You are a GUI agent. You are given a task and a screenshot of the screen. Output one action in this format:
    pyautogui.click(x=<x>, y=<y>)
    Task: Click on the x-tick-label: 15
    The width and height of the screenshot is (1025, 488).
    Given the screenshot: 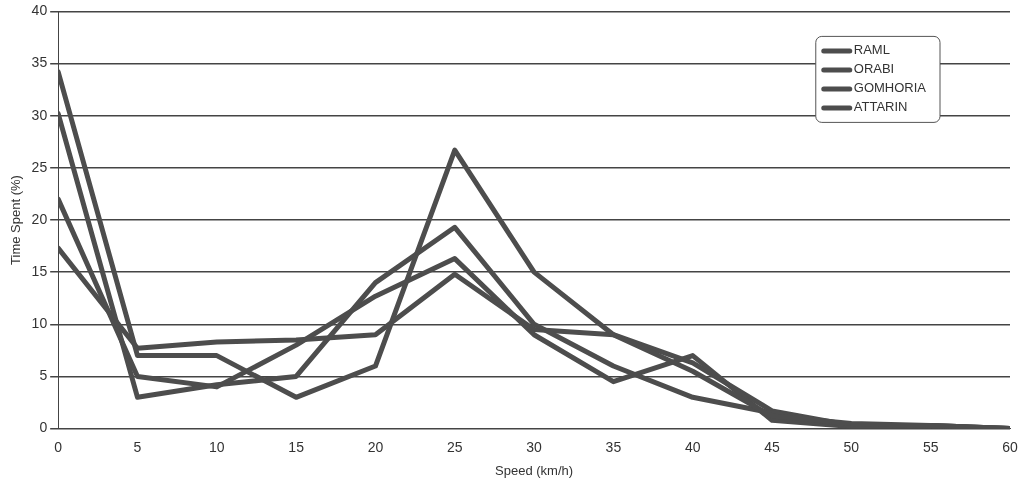 What is the action you would take?
    pyautogui.click(x=296, y=446)
    